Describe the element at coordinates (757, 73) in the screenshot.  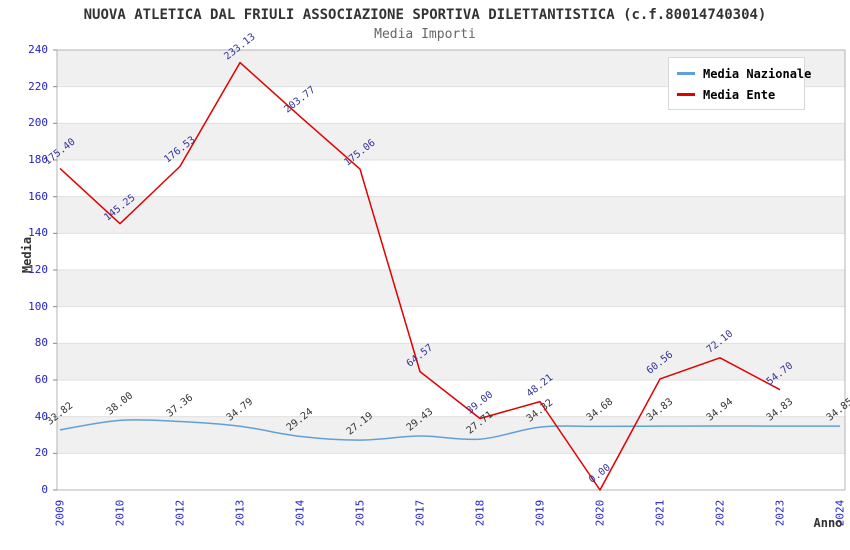
I see `legend-label: Media Nazionale` at that location.